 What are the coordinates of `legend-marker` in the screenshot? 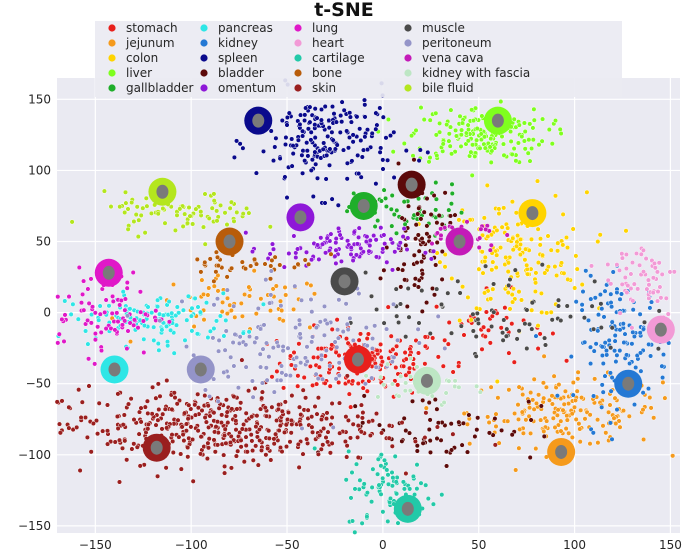 It's located at (204, 88).